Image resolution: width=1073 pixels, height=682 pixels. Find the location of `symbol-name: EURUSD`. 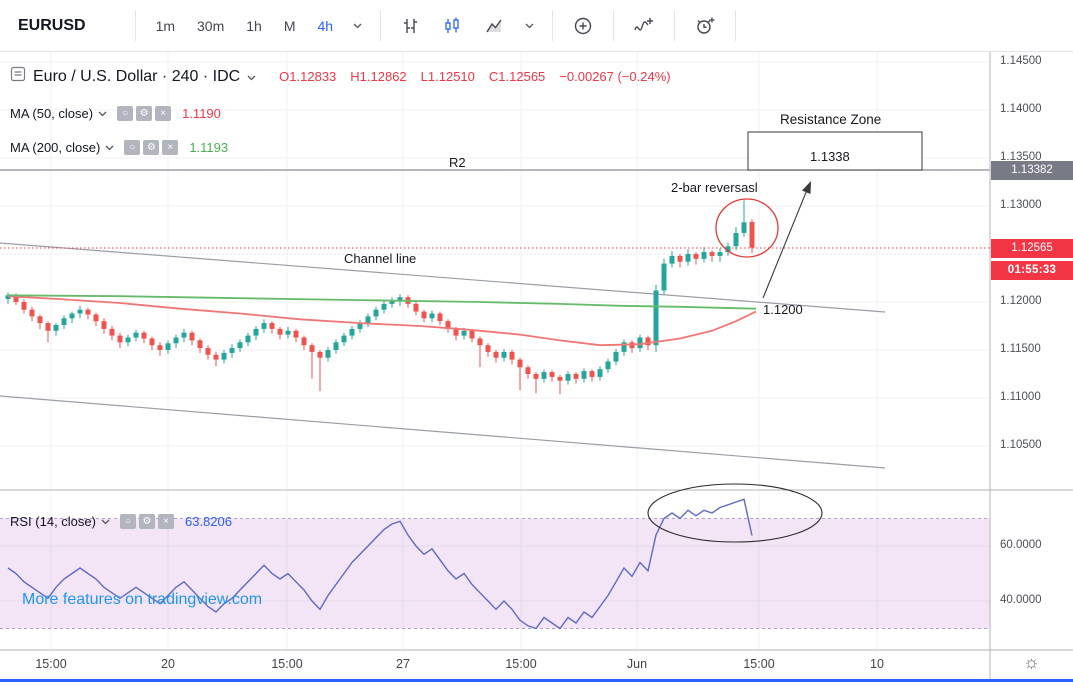

symbol-name: EURUSD is located at coordinates (52, 25).